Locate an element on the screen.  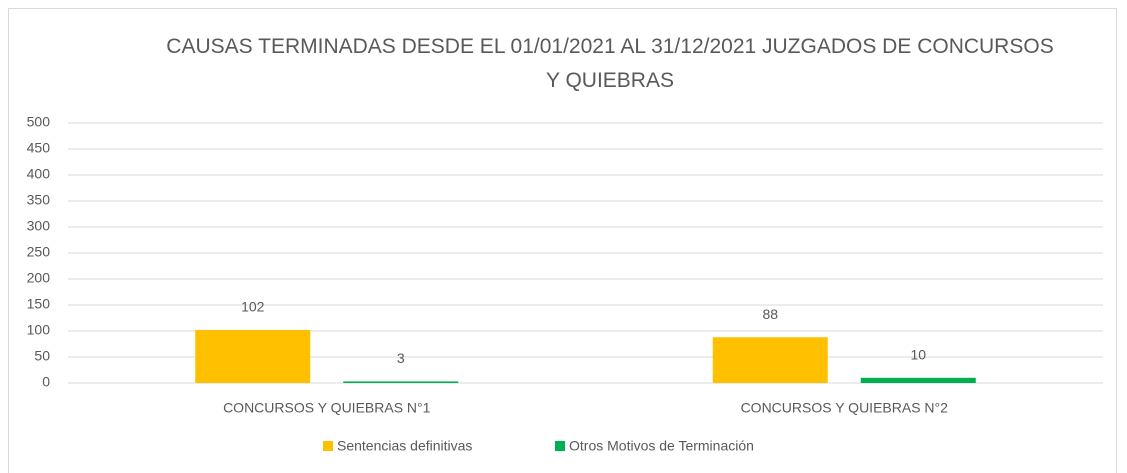
y-tick-label: 500 is located at coordinates (39, 122).